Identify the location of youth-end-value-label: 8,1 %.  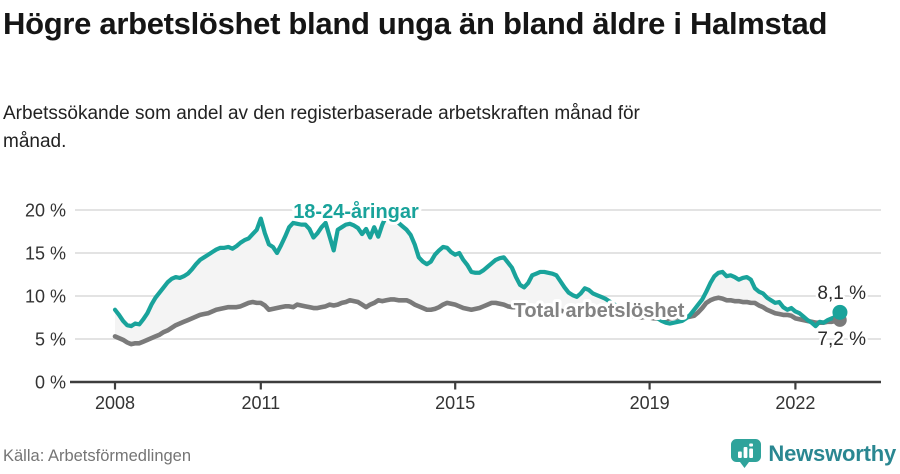
(841, 293).